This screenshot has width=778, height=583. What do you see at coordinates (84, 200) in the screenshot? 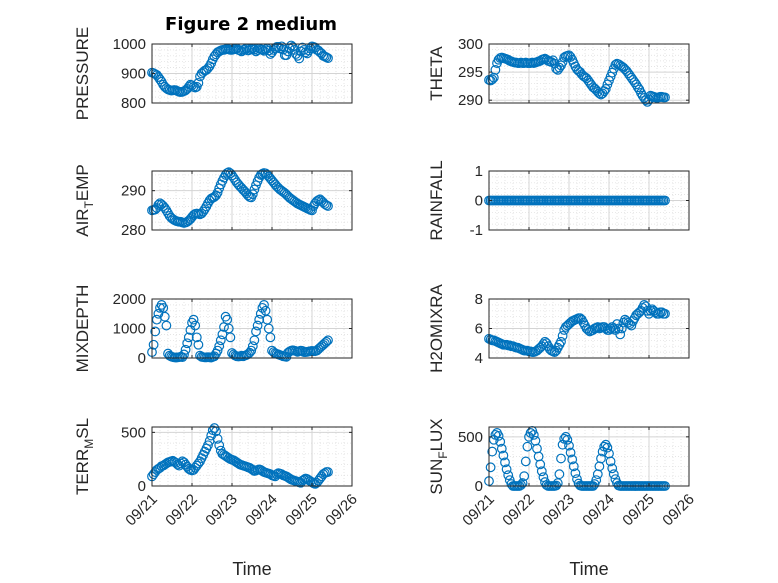
I see `y-axis-label: AIRTEMP` at bounding box center [84, 200].